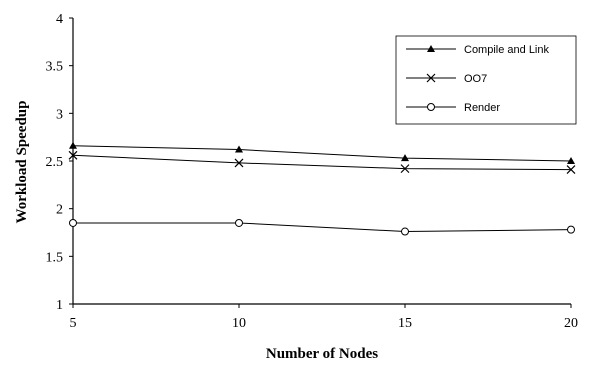 Image resolution: width=590 pixels, height=365 pixels. Describe the element at coordinates (59, 305) in the screenshot. I see `y-tick-label: 1` at that location.